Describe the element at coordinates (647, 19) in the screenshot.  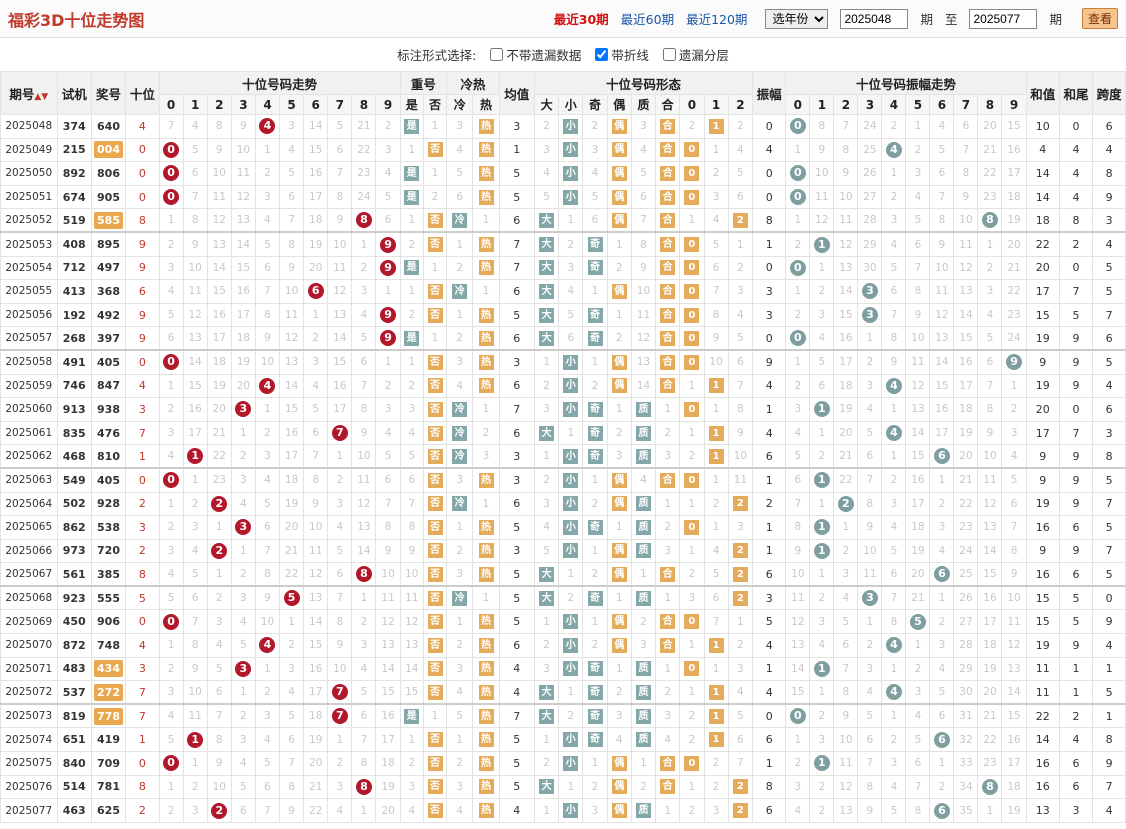
I see `range-link-60: 最近60期` at that location.